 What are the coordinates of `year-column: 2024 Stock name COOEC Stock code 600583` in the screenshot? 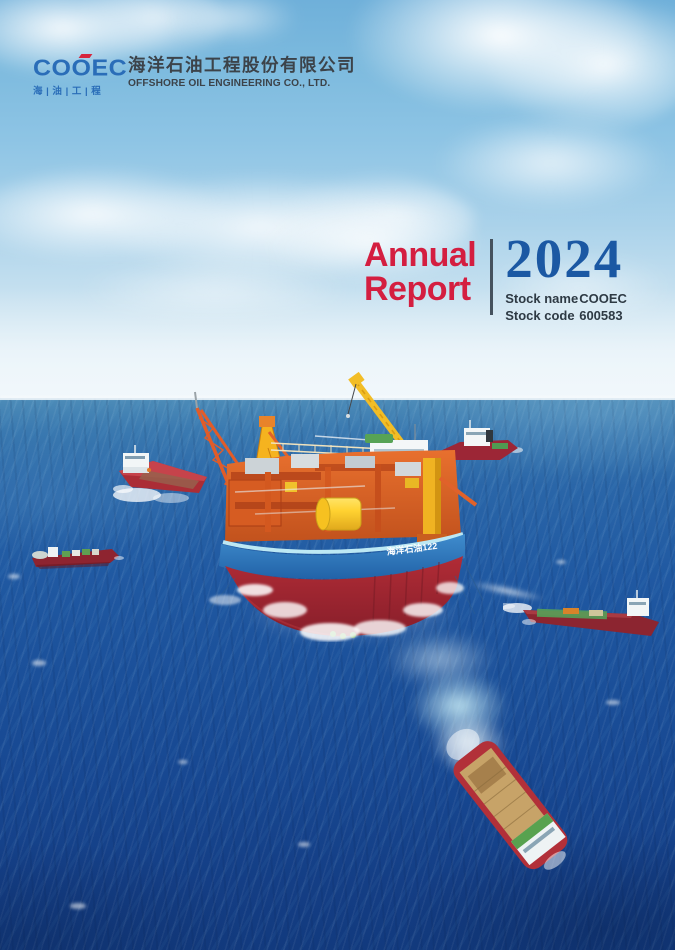 It's located at (566, 276).